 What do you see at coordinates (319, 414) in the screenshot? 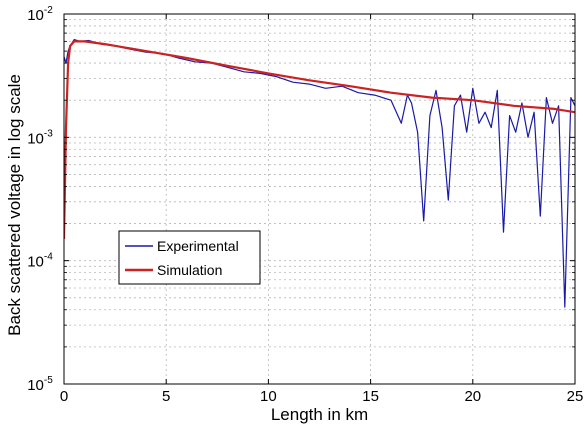
I see `x-axis-label: Length in km` at bounding box center [319, 414].